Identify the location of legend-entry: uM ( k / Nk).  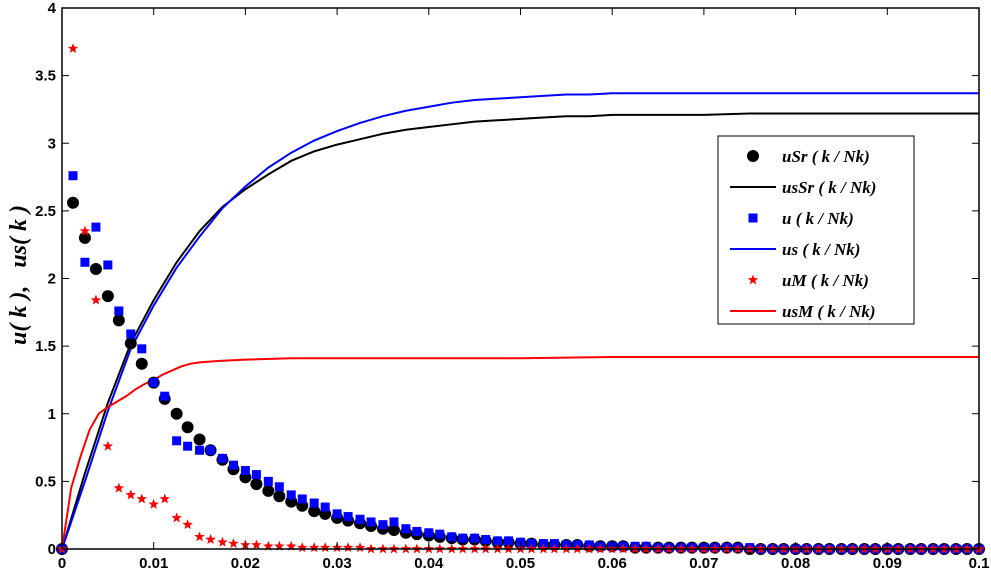
(808, 280).